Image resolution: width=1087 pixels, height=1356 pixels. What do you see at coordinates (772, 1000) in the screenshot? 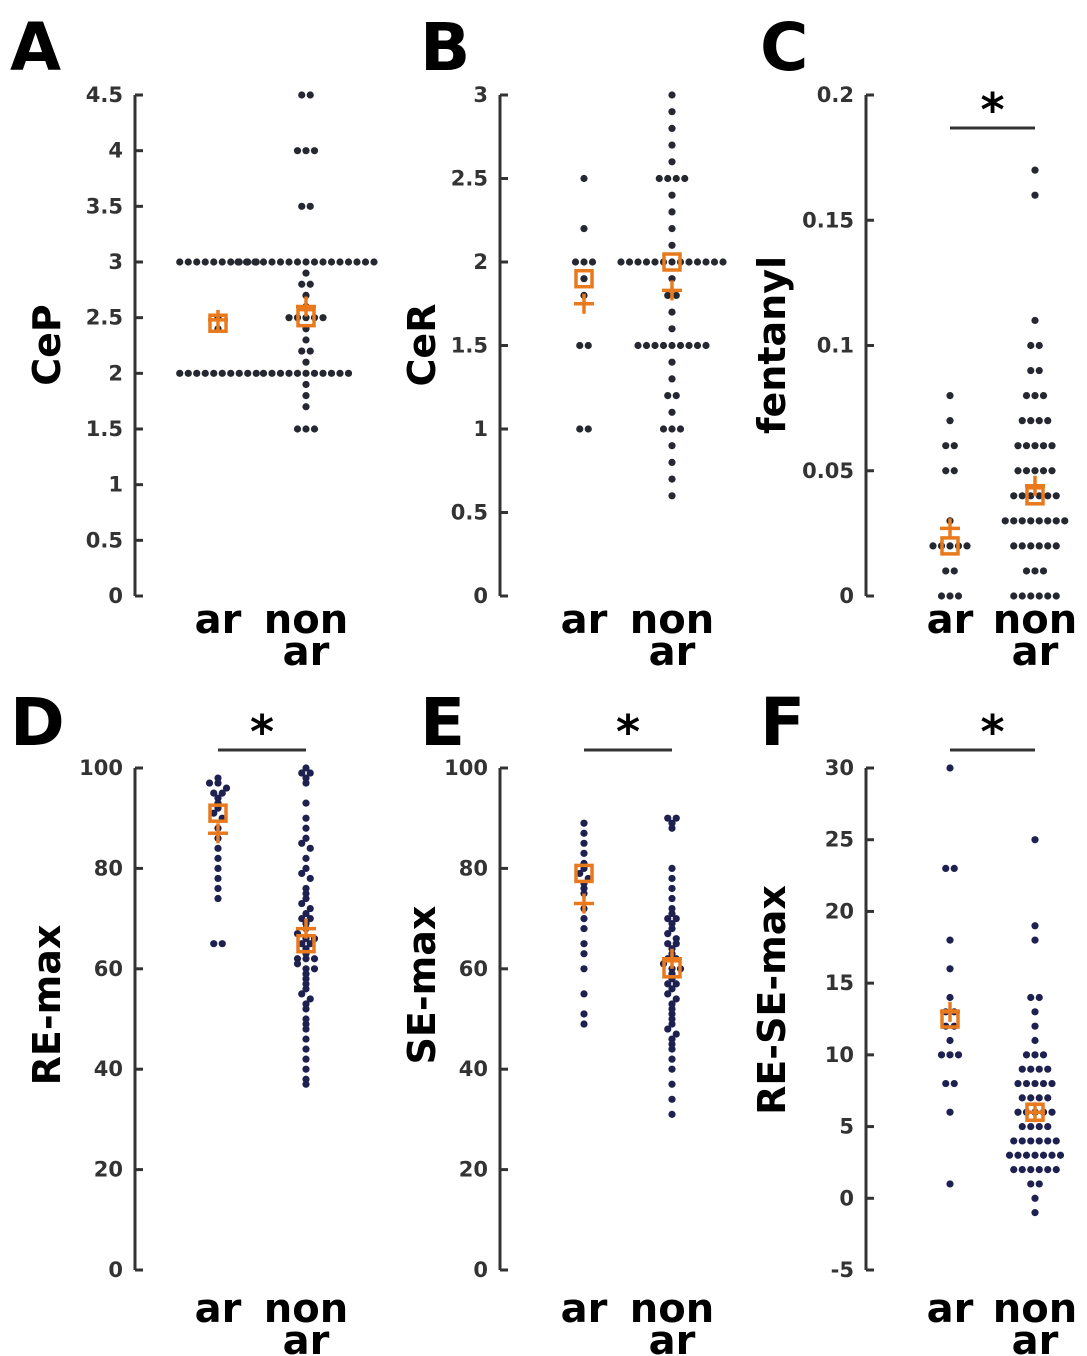
I see `y-axis-label: RE-SE-max` at bounding box center [772, 1000].